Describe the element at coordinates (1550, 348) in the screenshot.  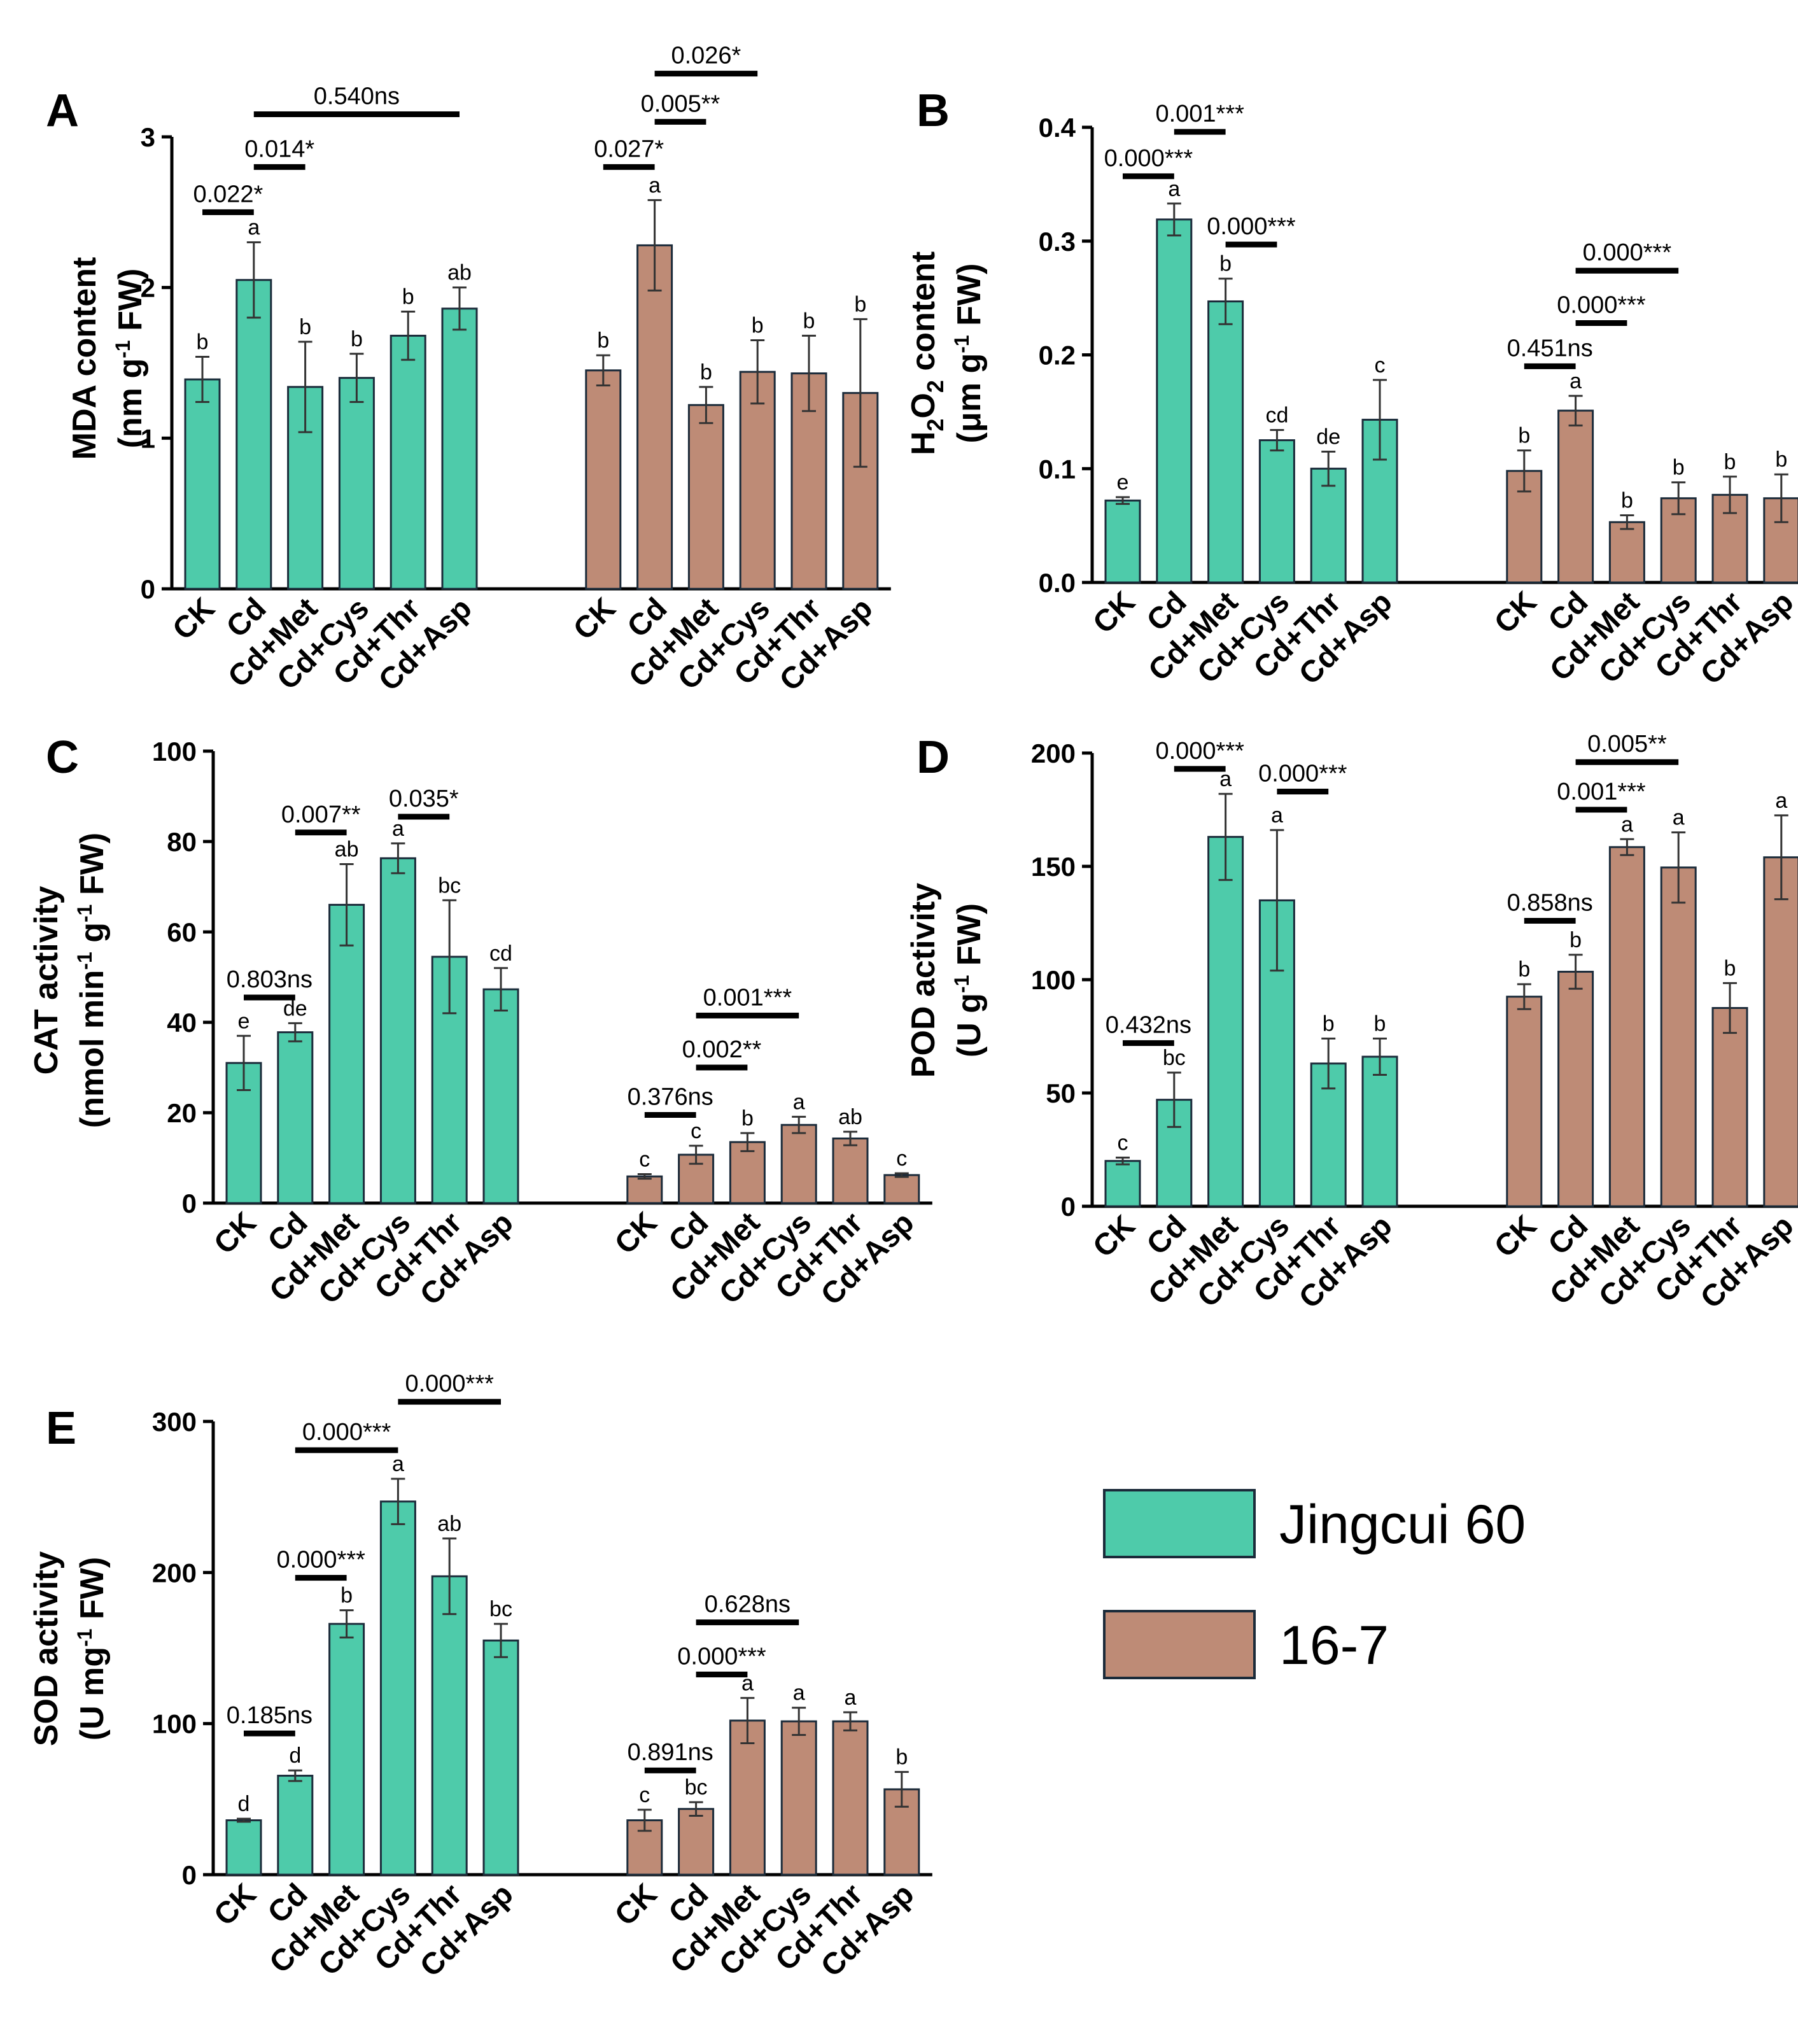
I see `comparison-label: 0.451ns` at that location.